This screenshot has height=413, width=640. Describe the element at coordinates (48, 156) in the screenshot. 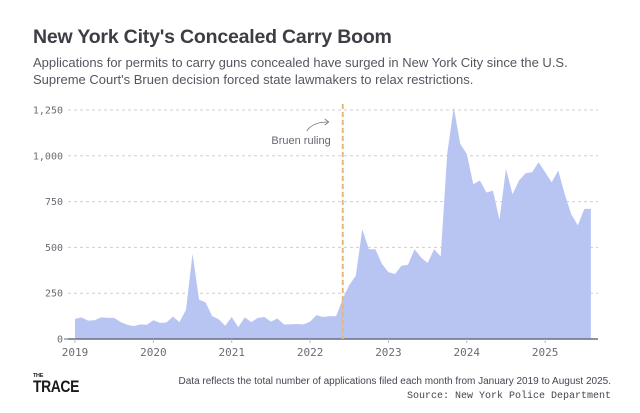

I see `y-tick-label: 1,000` at that location.